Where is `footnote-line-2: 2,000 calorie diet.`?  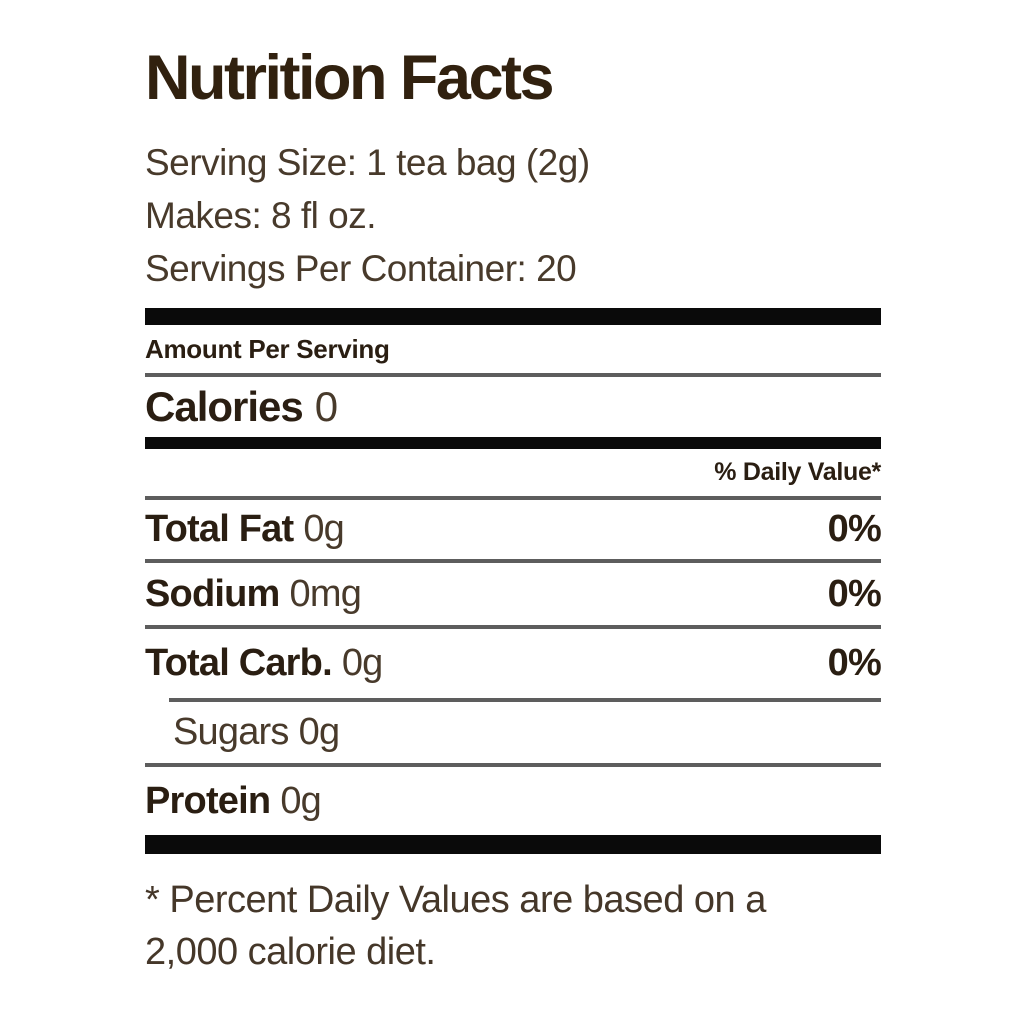 footnote-line-2: 2,000 calorie diet. is located at coordinates (290, 952).